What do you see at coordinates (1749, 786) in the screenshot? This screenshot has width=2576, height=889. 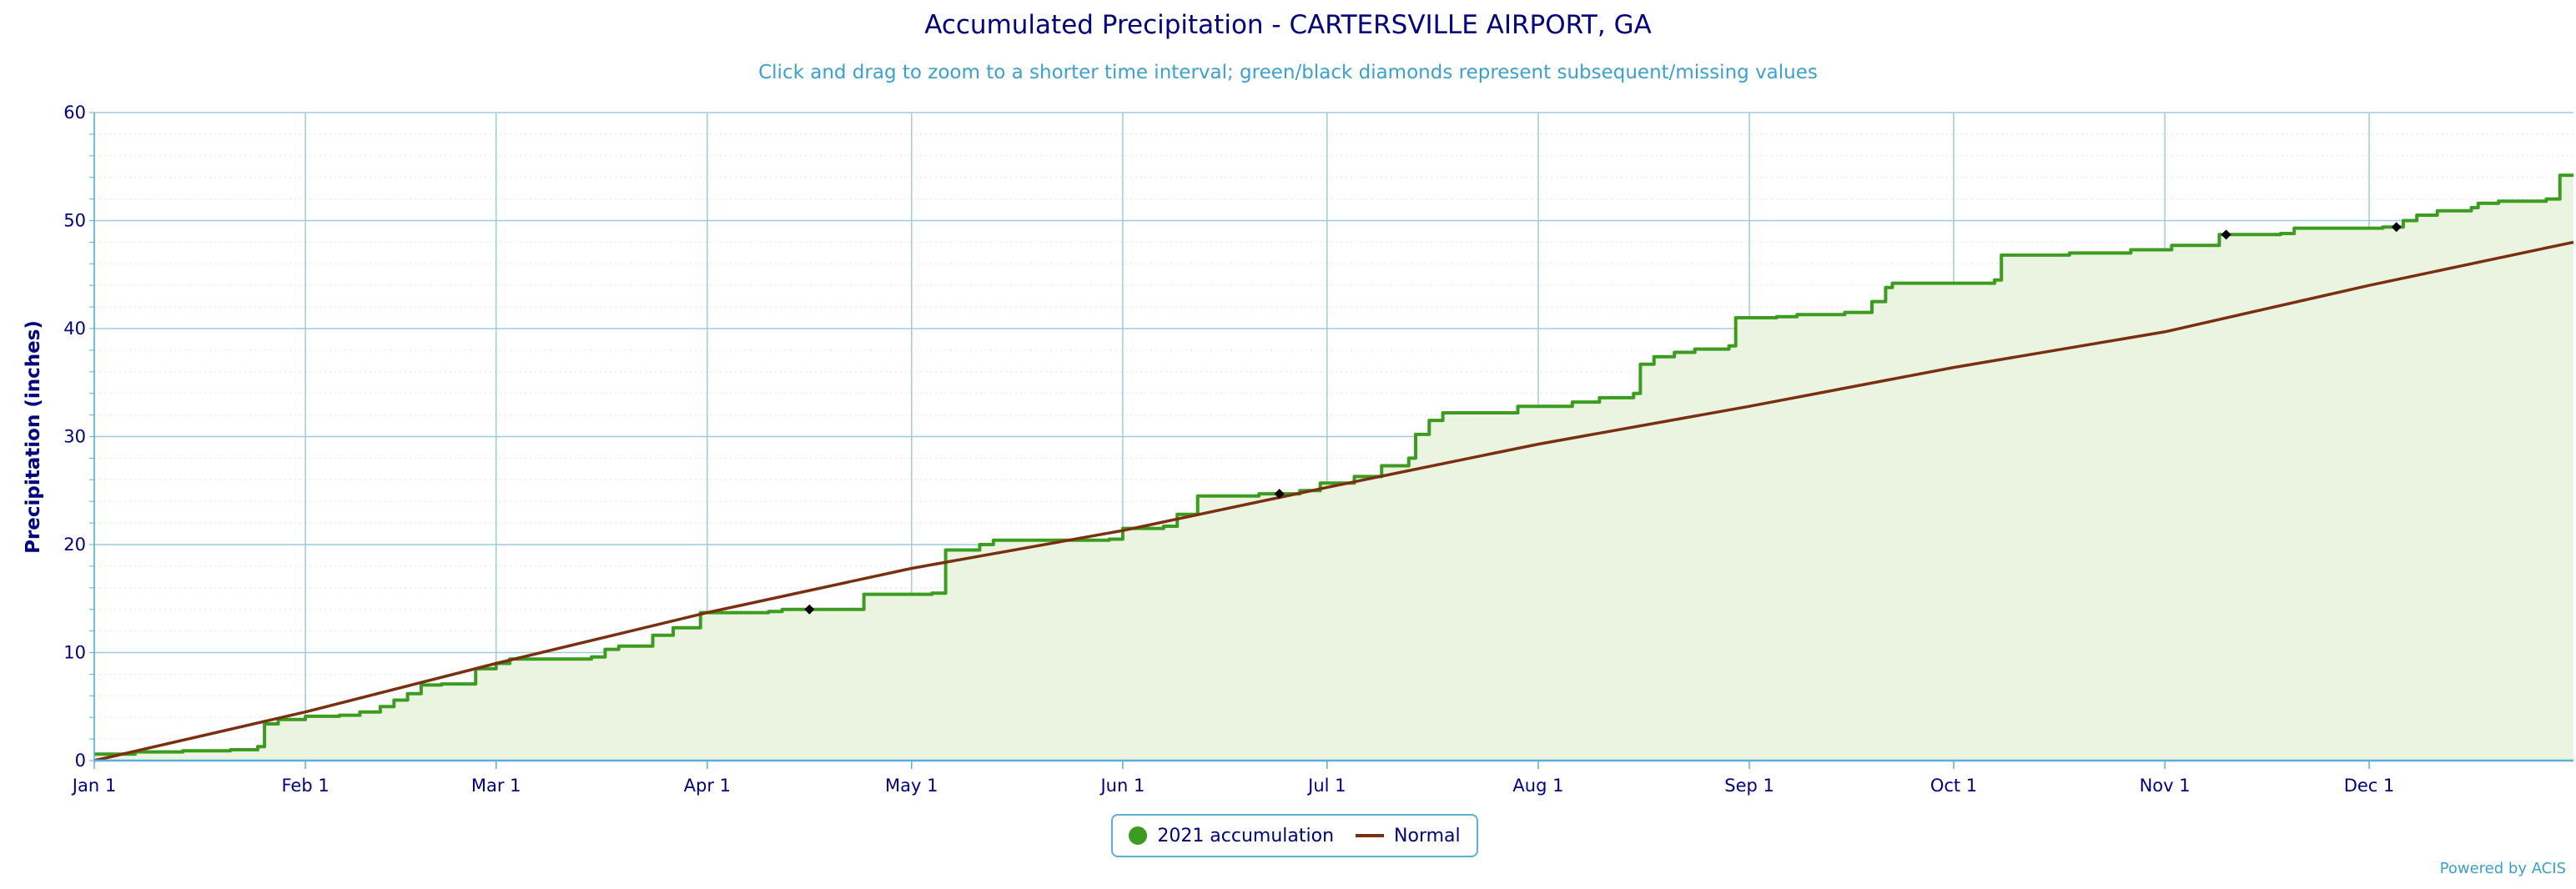 I see `x-tick-label: Sep 1` at bounding box center [1749, 786].